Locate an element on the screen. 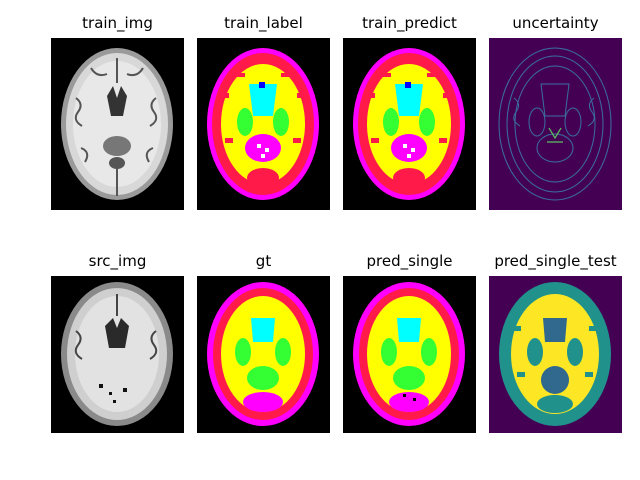  panel-train-label: train_label is located at coordinates (263, 112).